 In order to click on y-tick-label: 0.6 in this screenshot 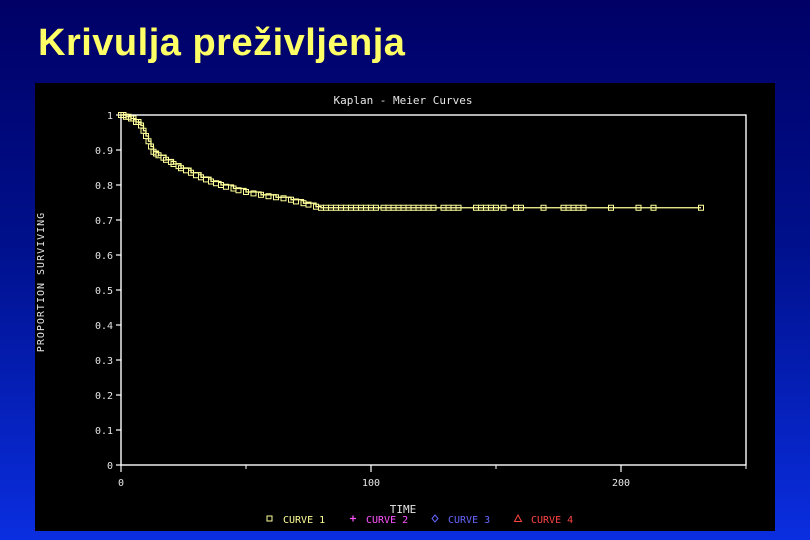, I will do `click(104, 256)`.